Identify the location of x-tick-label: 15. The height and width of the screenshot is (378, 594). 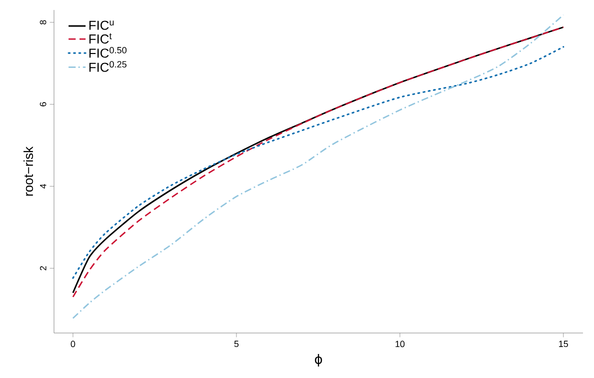
(563, 344).